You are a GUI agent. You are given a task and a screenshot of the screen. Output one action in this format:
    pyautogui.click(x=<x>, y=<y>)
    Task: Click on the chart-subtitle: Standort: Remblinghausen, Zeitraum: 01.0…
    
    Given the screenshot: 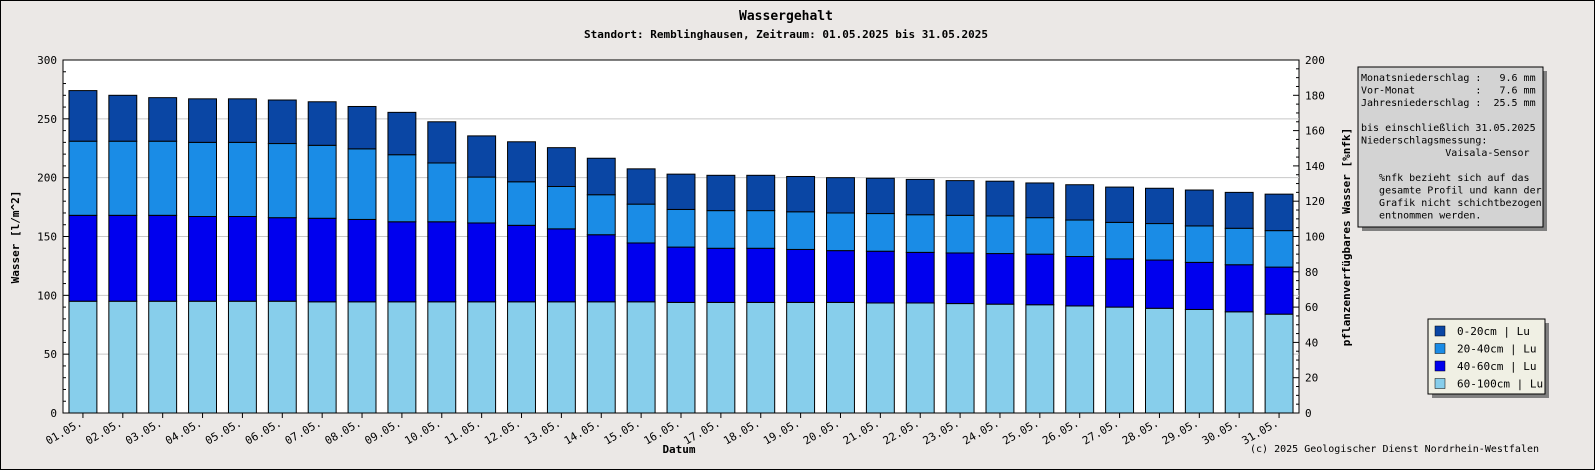 What is the action you would take?
    pyautogui.click(x=786, y=34)
    